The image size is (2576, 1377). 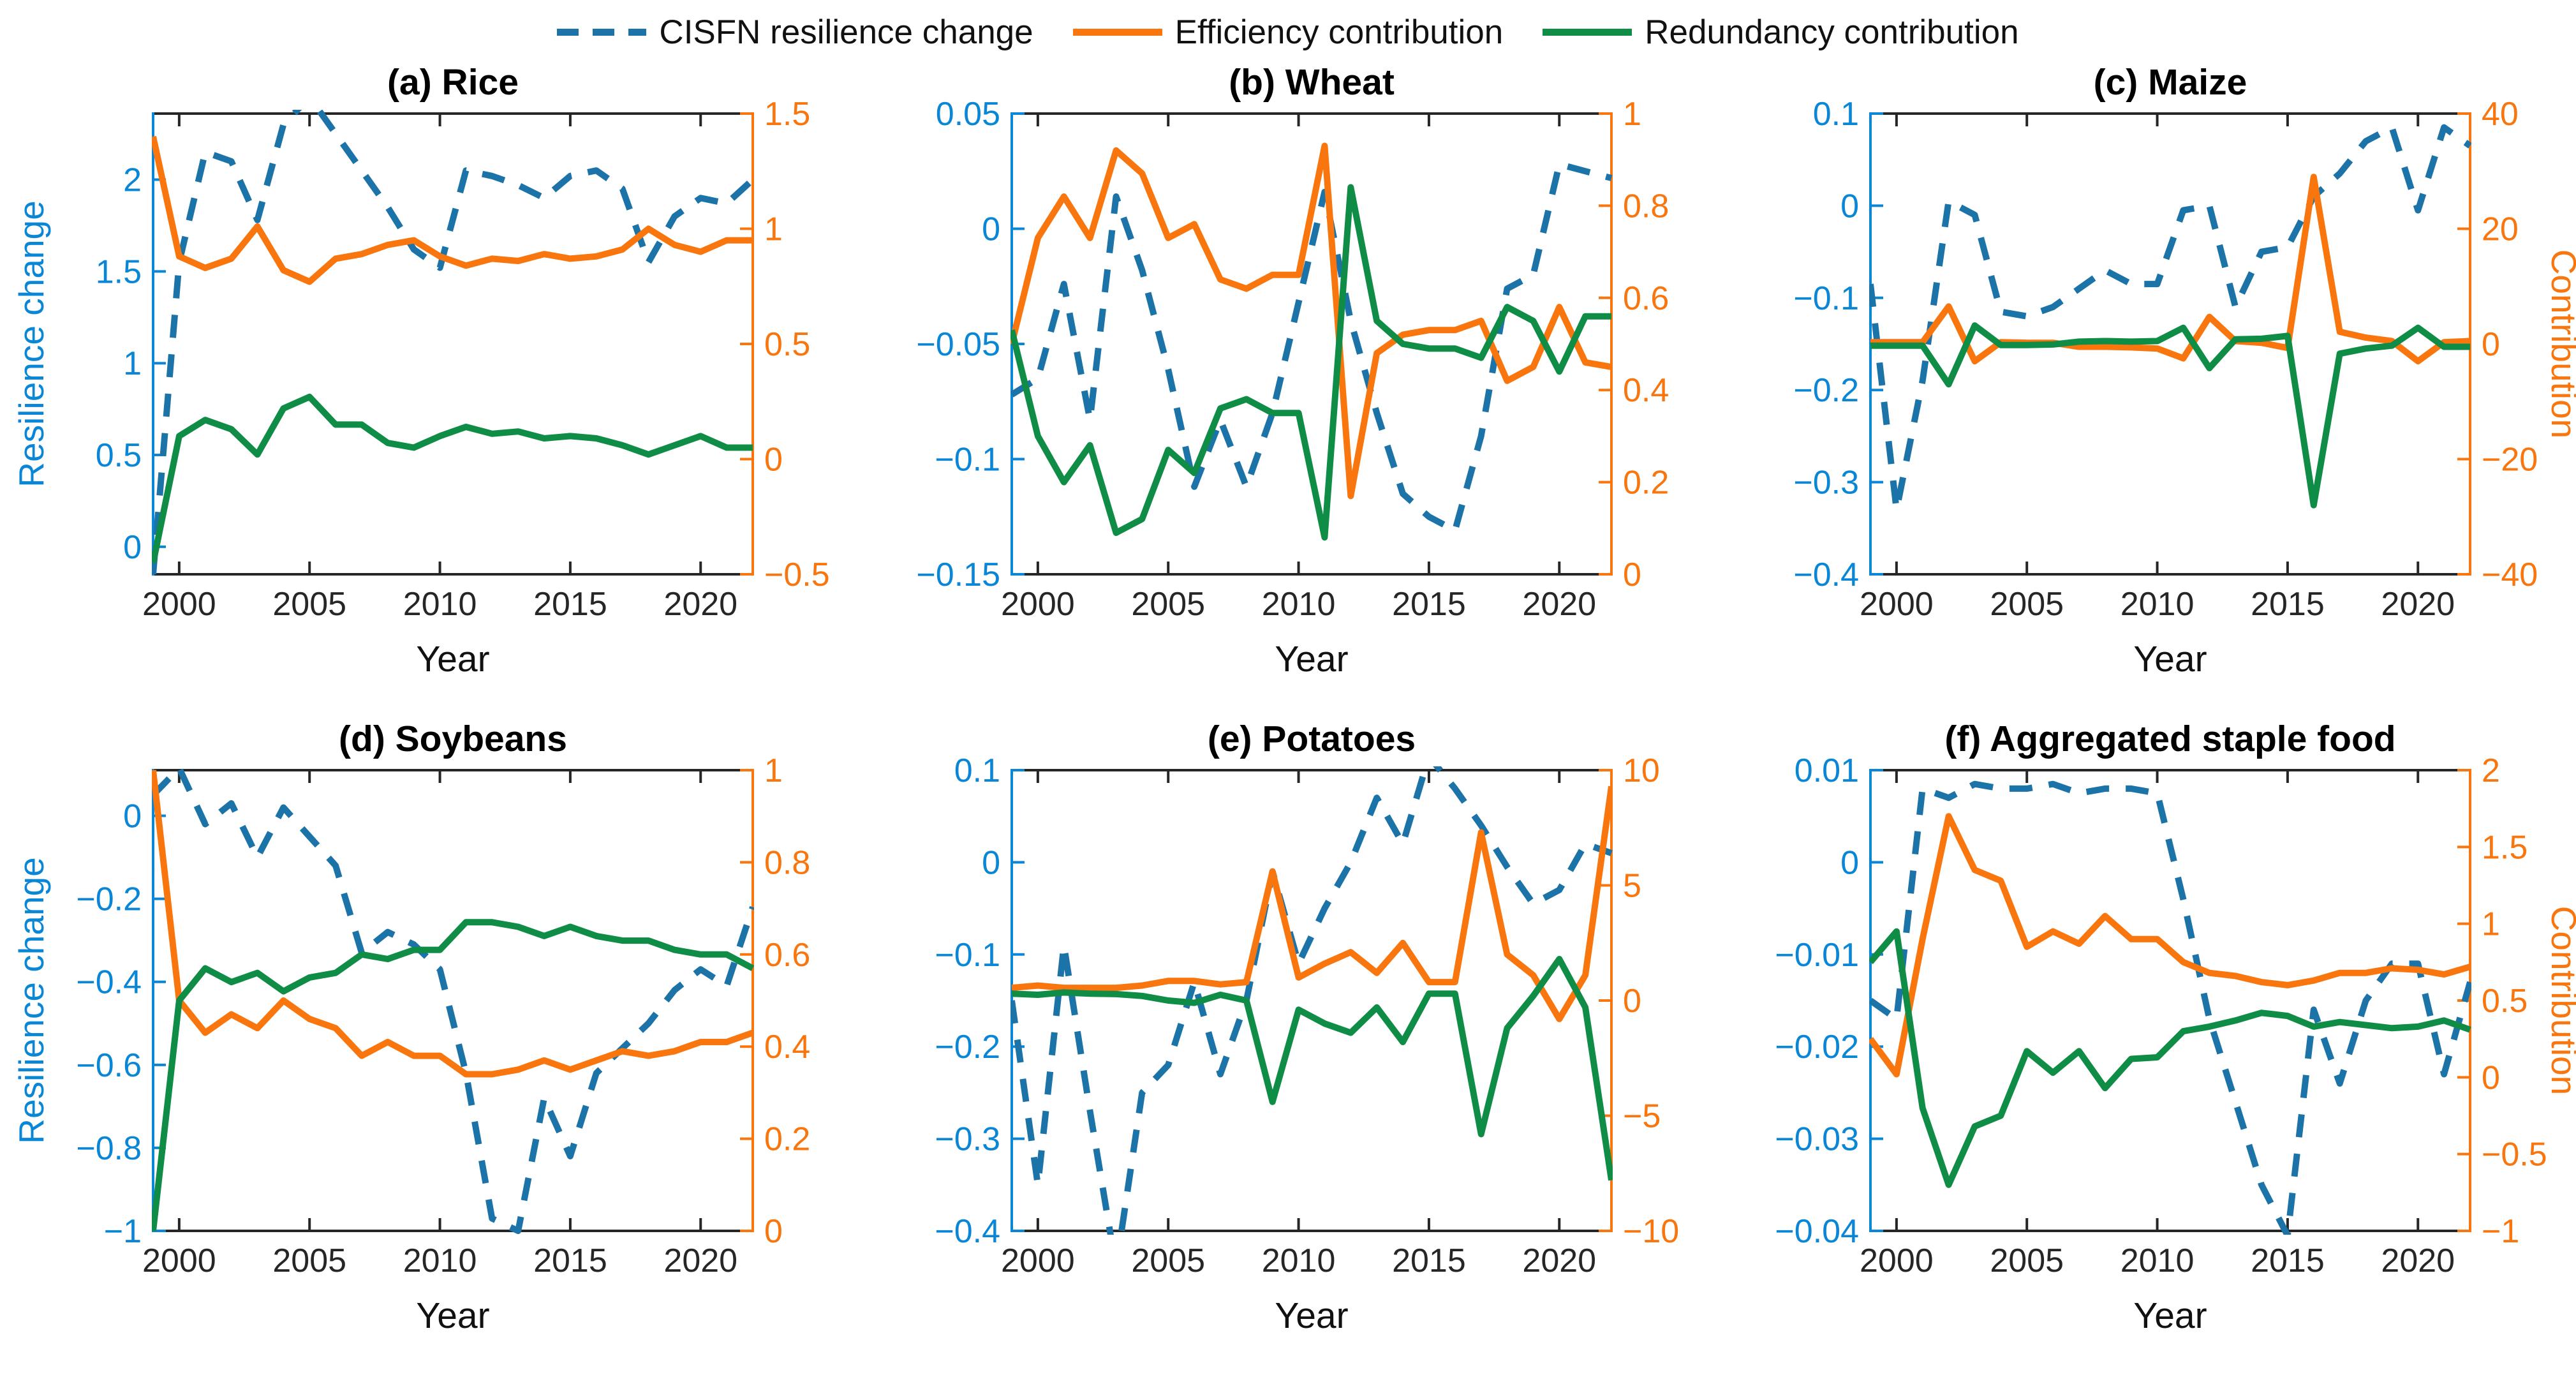 I want to click on svg-text: 0.4, so click(x=787, y=1047).